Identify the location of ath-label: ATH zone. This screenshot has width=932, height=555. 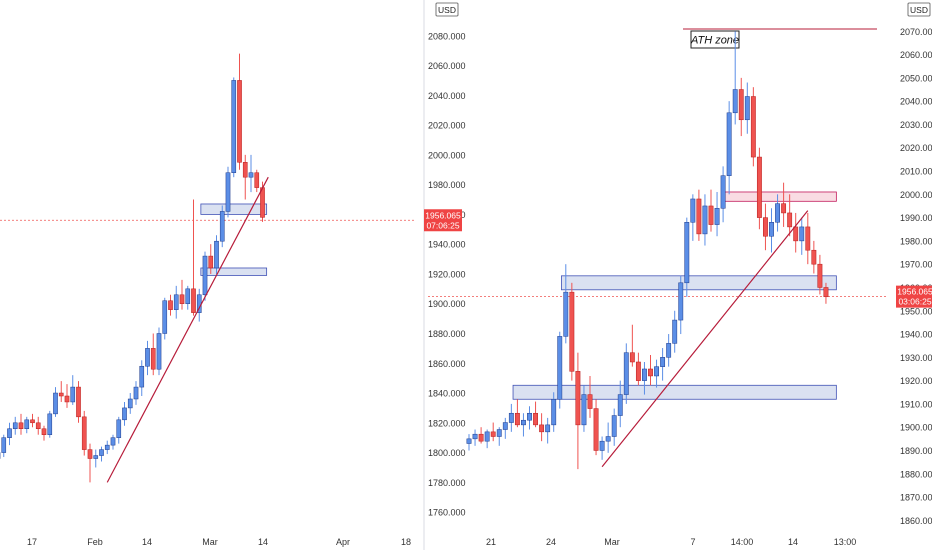
(714, 41).